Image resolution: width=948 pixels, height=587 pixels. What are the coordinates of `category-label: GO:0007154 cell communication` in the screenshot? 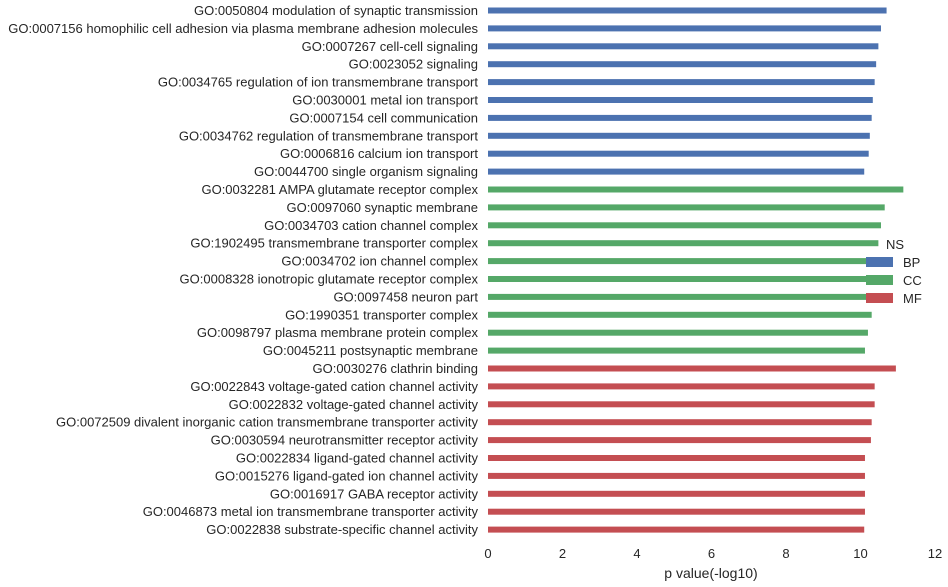 It's located at (383, 117).